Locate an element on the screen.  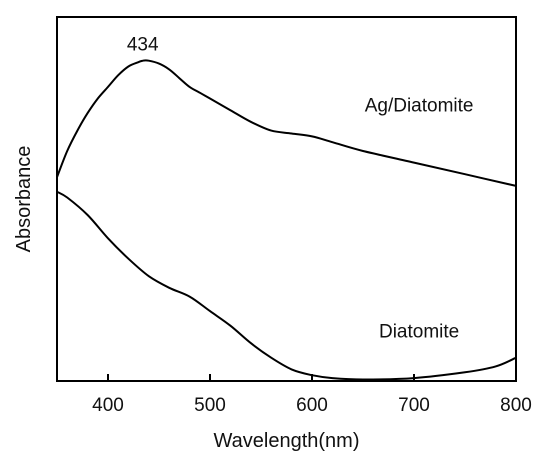
annotation-label: Diatomite is located at coordinates (419, 331).